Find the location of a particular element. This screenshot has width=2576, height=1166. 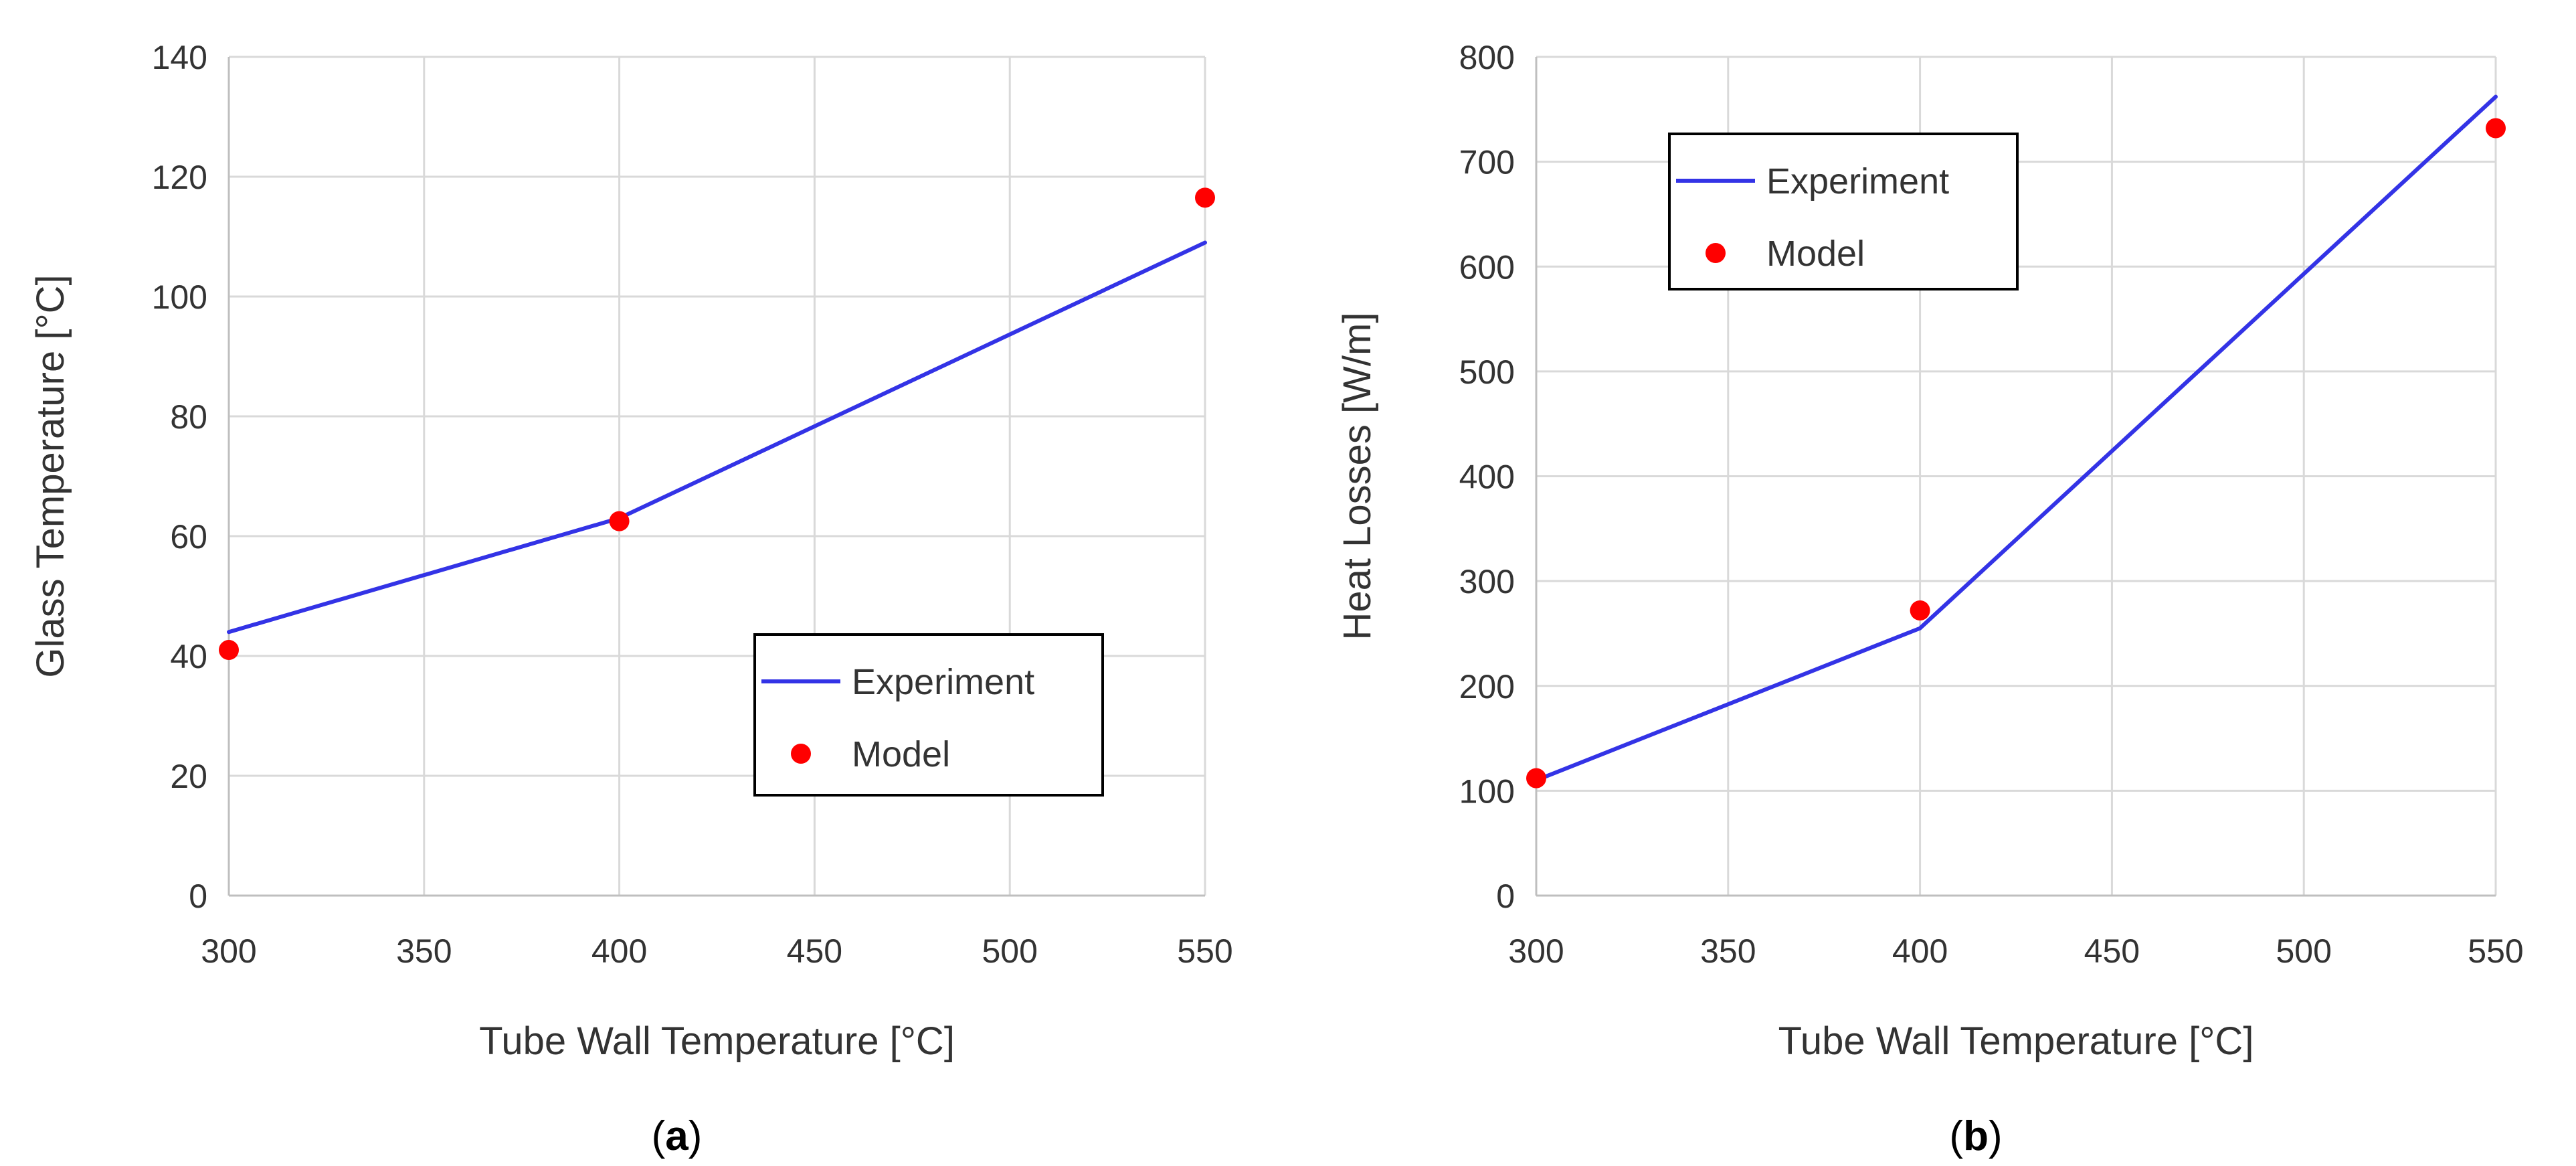

chart-a-x-tick-label: 300 is located at coordinates (228, 951).